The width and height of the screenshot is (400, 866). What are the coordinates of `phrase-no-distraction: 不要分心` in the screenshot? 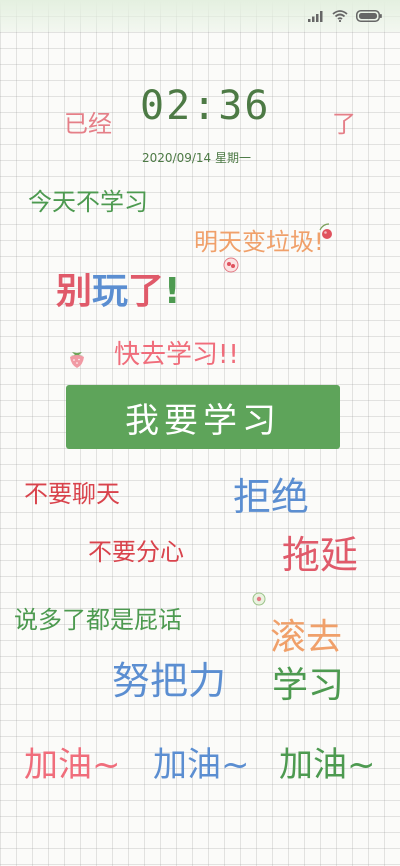 It's located at (136, 552).